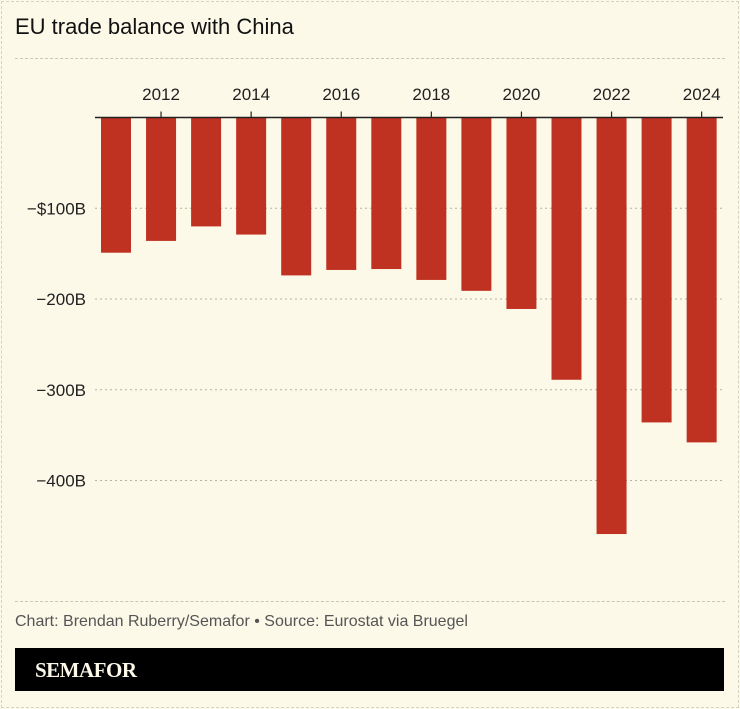  Describe the element at coordinates (206, 172) in the screenshot. I see `bar-2013` at that location.